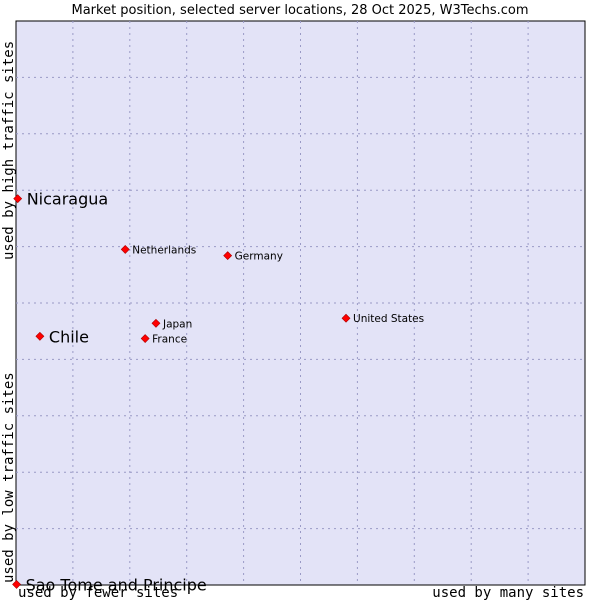 The width and height of the screenshot is (600, 600). I want to click on point-label: Netherlands, so click(164, 250).